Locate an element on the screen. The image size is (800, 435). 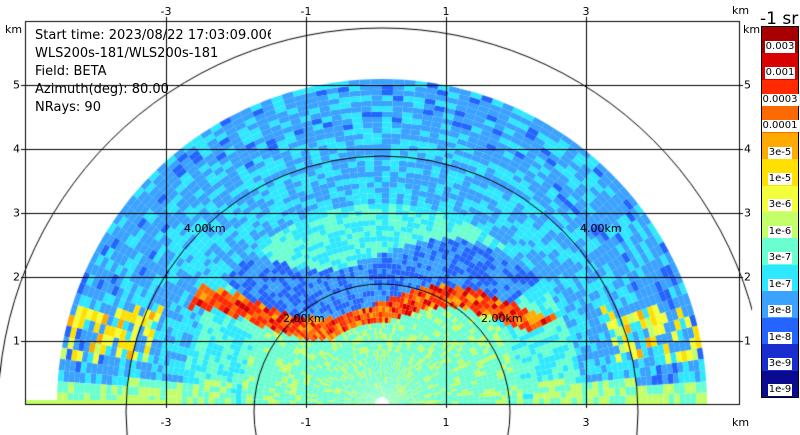
colorbar-segment: 0.003 is located at coordinates (780, 40).